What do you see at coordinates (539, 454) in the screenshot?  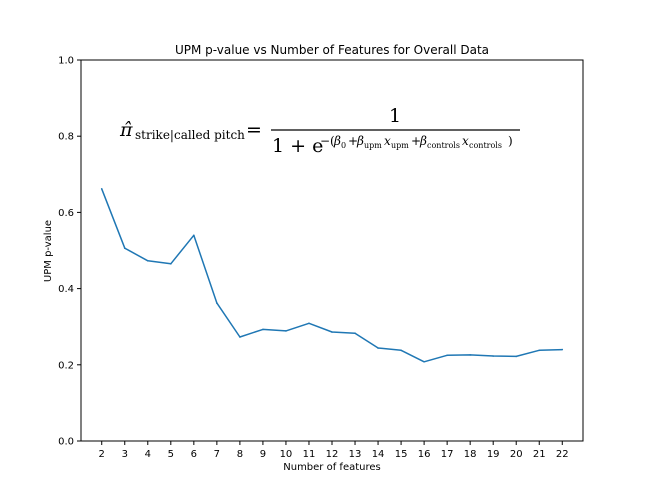 I see `x-tick-label: 21` at bounding box center [539, 454].